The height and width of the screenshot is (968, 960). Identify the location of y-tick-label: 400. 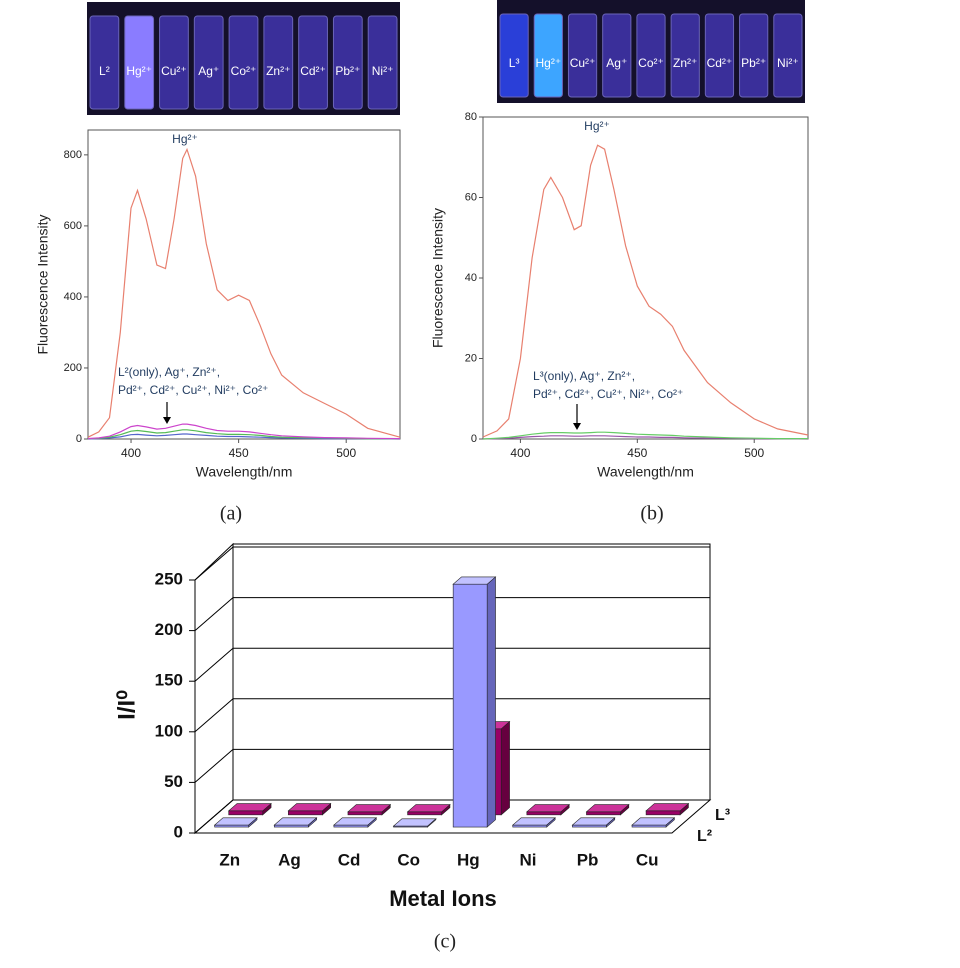
(73, 297).